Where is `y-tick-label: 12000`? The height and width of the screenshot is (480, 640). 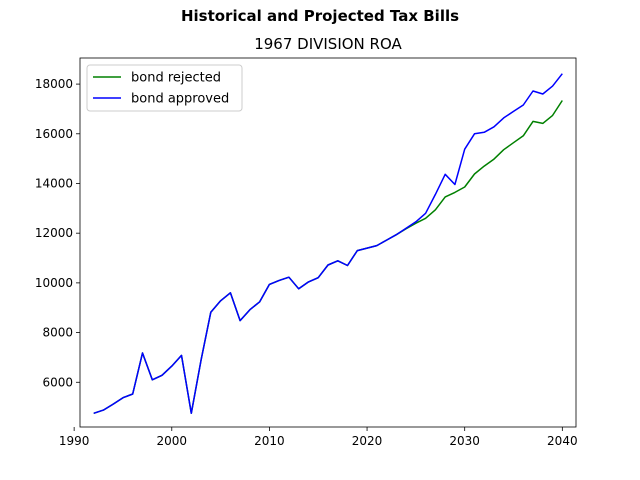
y-tick-label: 12000 is located at coordinates (54, 233).